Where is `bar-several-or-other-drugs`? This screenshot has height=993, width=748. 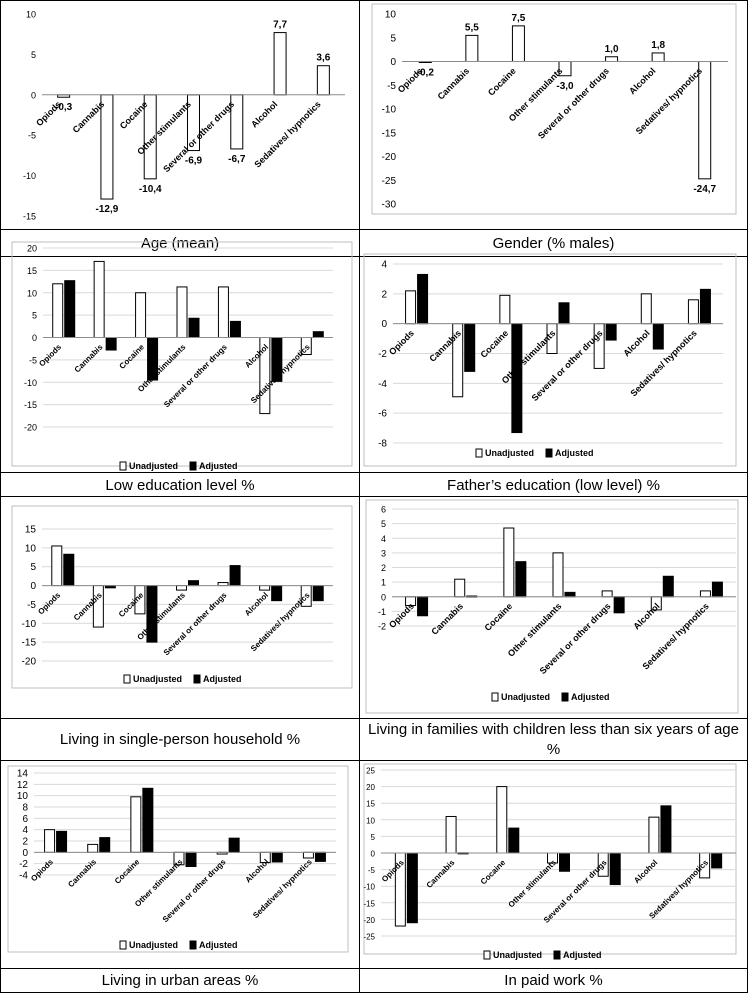
bar-several-or-other-drugs is located at coordinates (612, 59).